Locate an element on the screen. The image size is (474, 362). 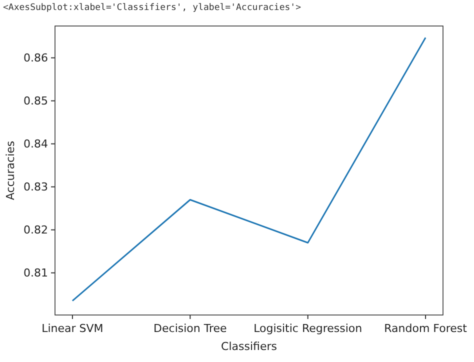
y-tick-label: 0.82 is located at coordinates (36, 230).